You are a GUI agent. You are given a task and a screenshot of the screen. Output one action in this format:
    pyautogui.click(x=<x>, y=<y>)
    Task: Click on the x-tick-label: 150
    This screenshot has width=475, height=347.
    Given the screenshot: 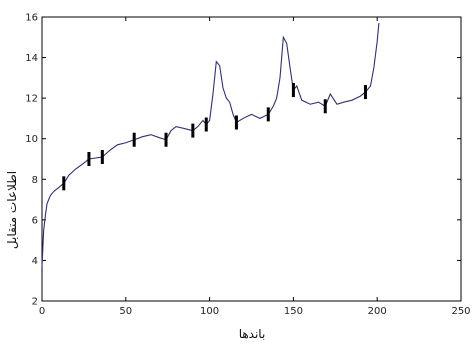 What is the action you would take?
    pyautogui.click(x=293, y=311)
    